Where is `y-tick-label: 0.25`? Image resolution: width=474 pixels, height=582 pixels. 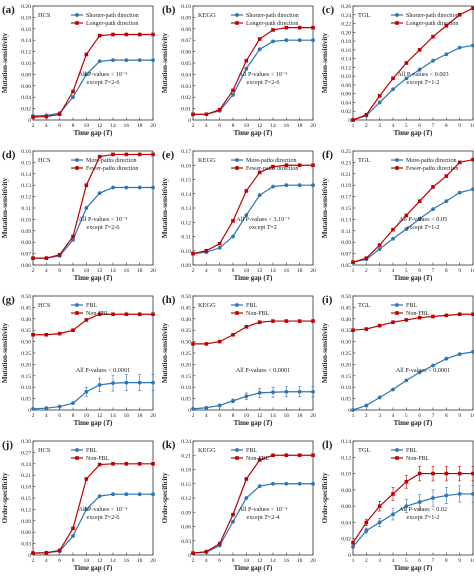
y-tick-label: 0.25 is located at coordinates (346, 152).